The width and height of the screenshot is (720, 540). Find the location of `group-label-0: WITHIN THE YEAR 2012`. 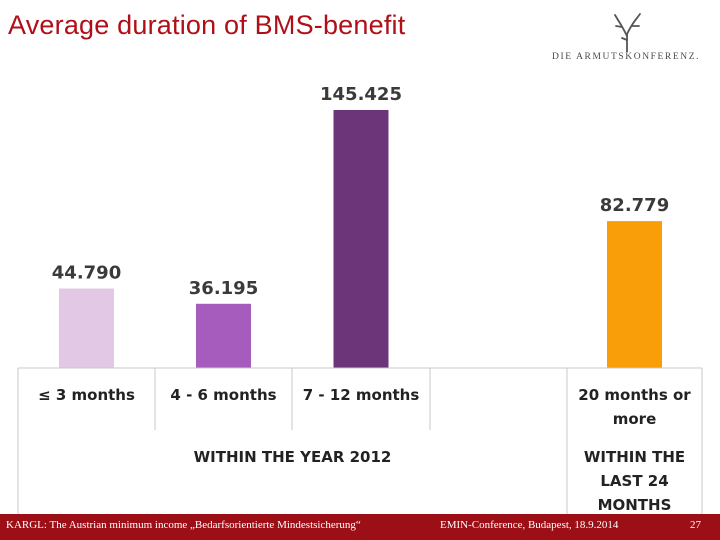

group-label-0: WITHIN THE YEAR 2012 is located at coordinates (293, 457).